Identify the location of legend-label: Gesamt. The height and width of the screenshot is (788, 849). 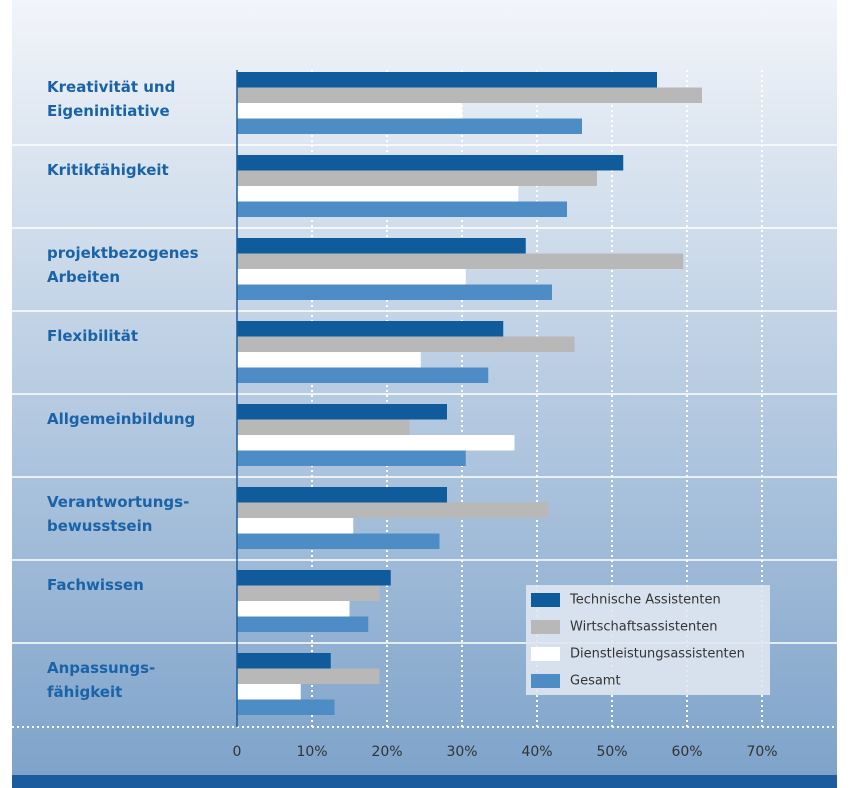
(595, 681).